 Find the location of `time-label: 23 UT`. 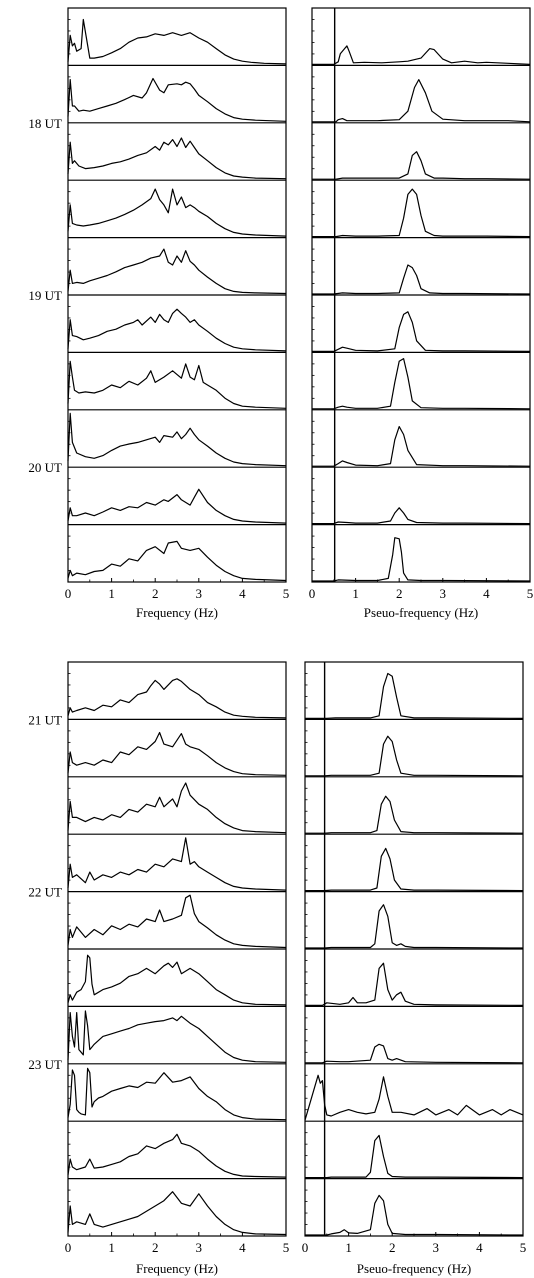

time-label: 23 UT is located at coordinates (45, 1064).